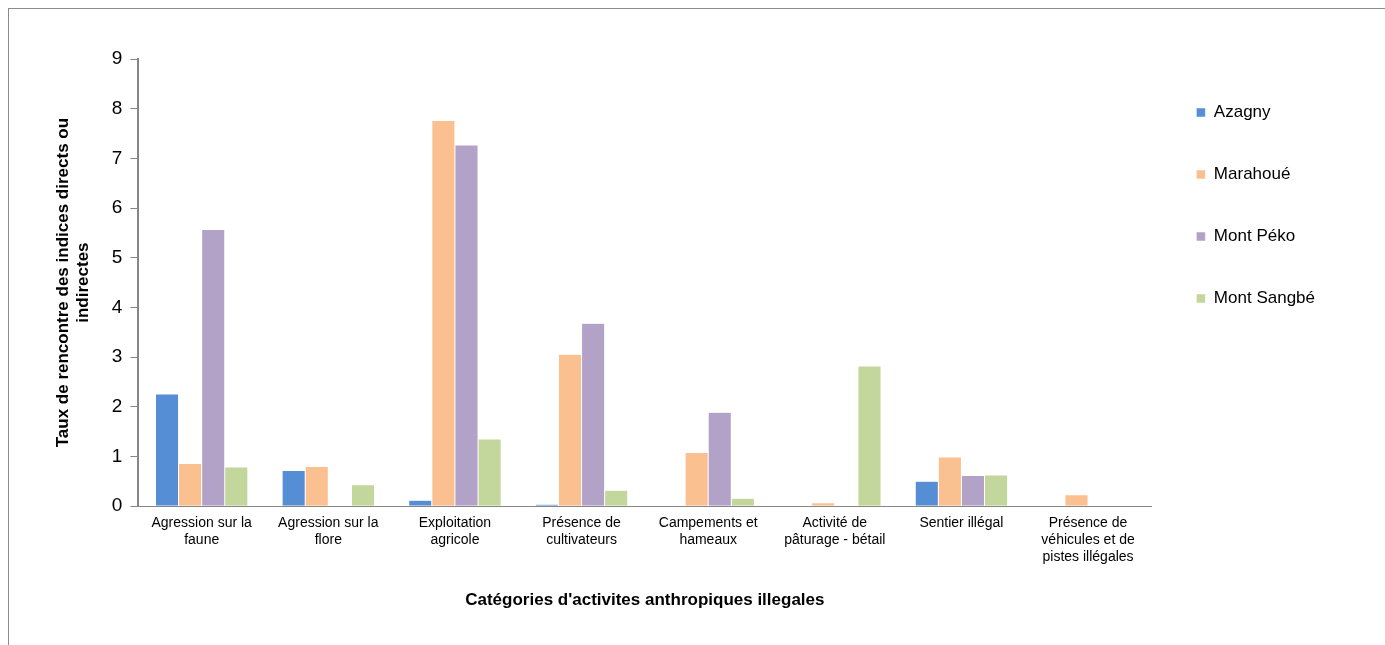  I want to click on x-tick-label: Campements et hameaux, so click(708, 531).